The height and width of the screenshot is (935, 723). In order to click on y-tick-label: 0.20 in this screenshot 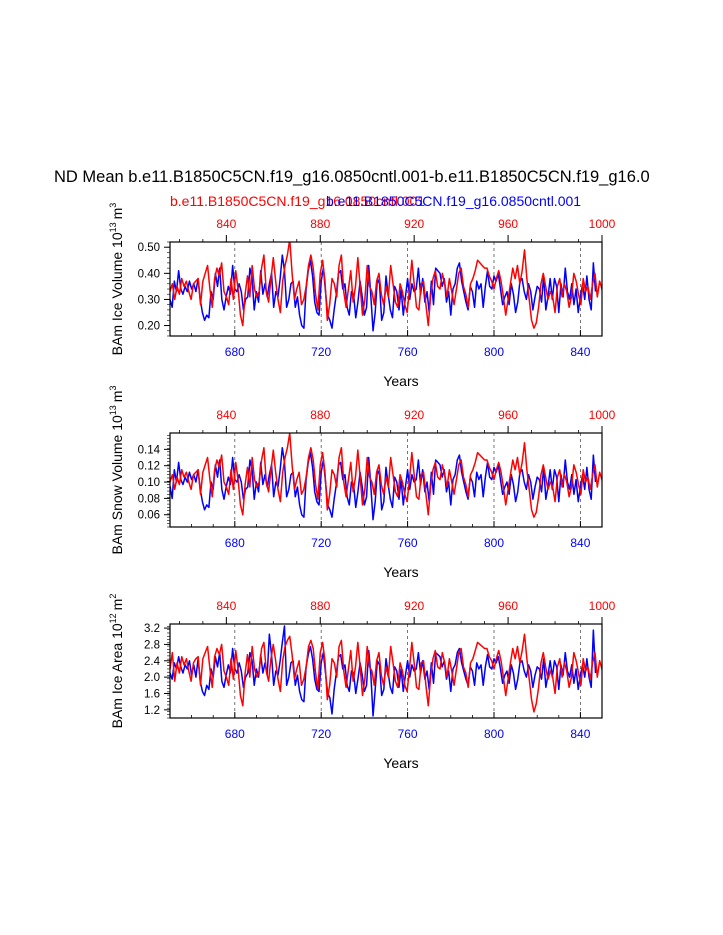, I will do `click(149, 327)`.